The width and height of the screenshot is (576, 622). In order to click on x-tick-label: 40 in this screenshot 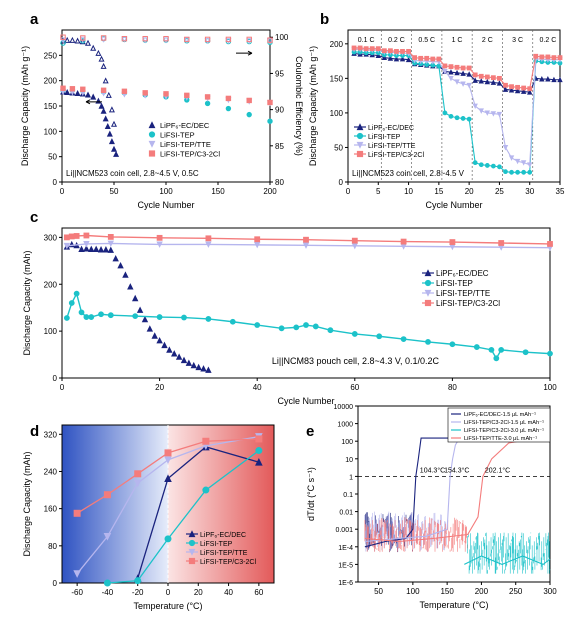, I will do `click(257, 387)`.